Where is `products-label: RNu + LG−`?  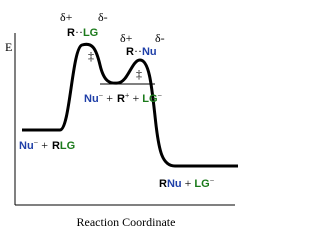 products-label: RNu + LG− is located at coordinates (187, 183).